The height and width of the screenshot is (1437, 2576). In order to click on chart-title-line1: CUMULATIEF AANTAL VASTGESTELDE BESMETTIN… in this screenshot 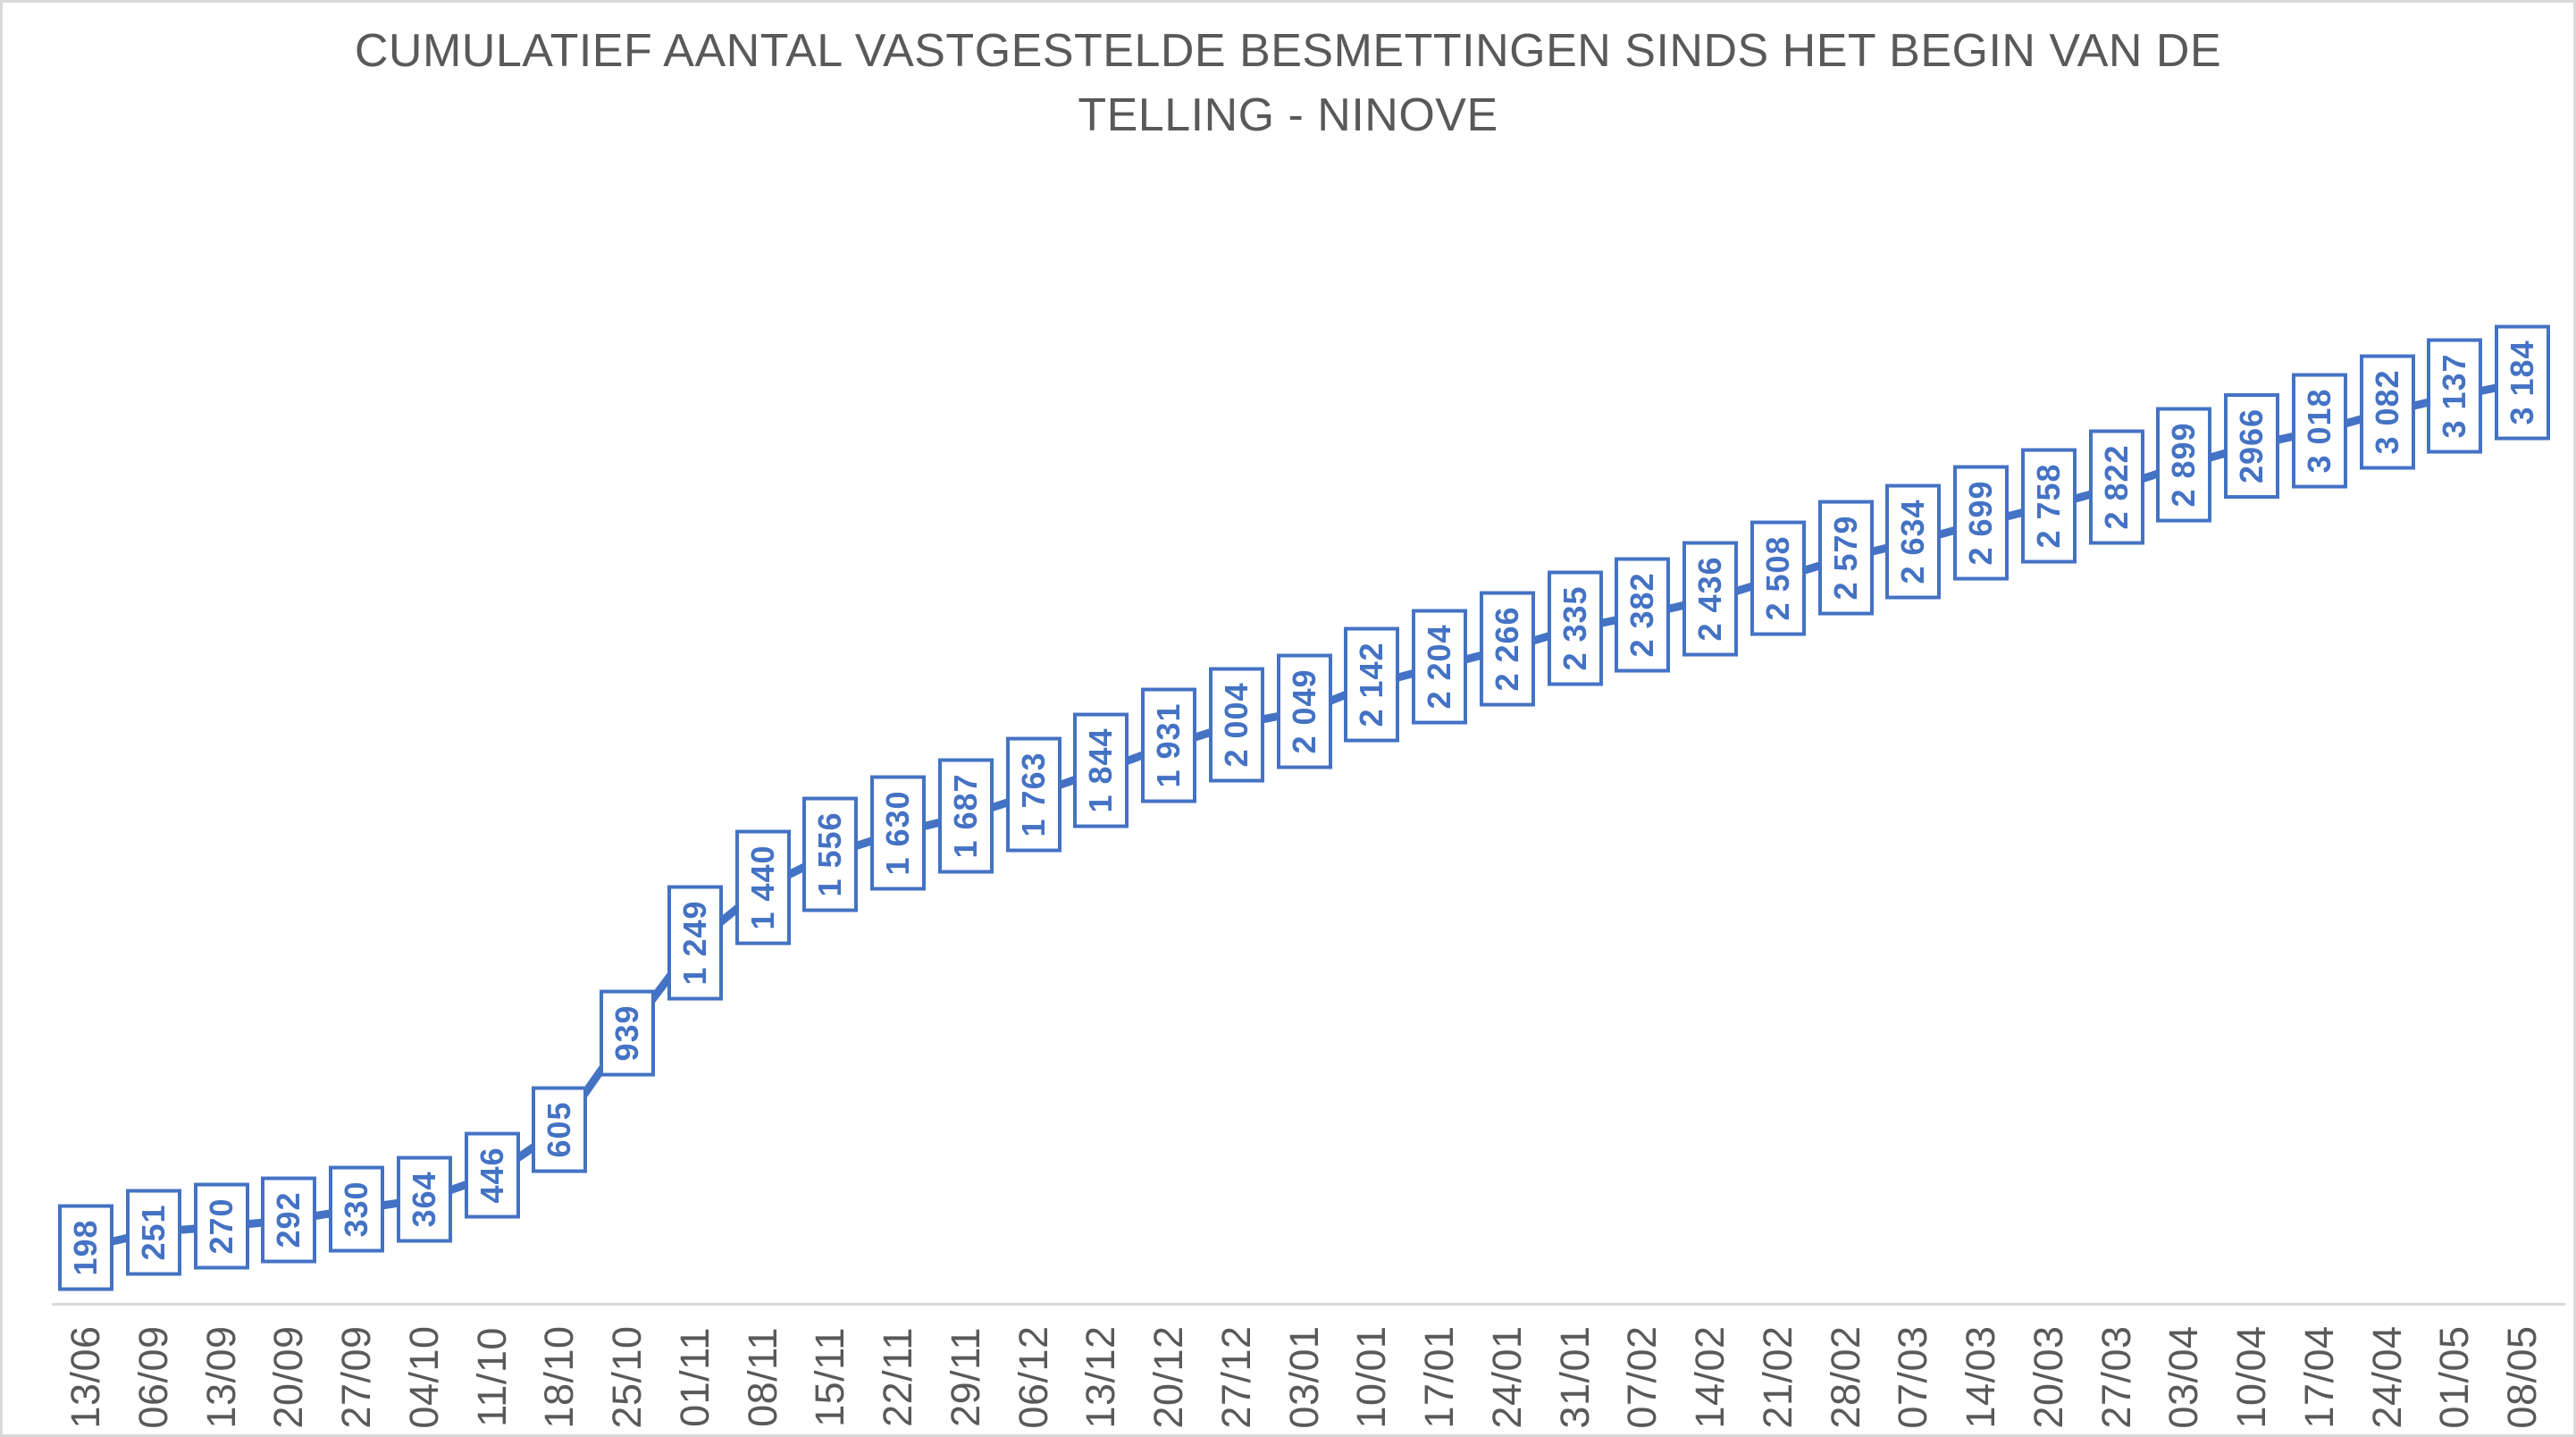, I will do `click(1288, 51)`.